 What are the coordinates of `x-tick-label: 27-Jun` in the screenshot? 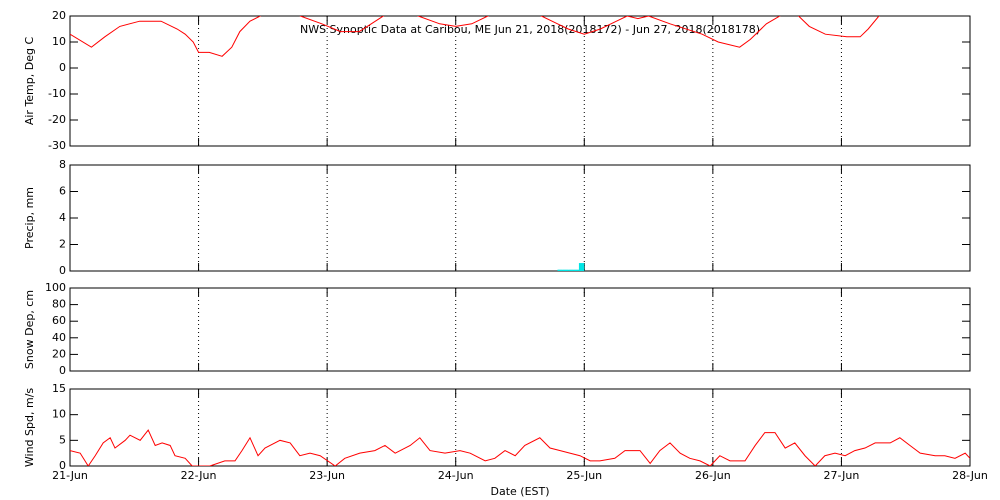 It's located at (842, 475).